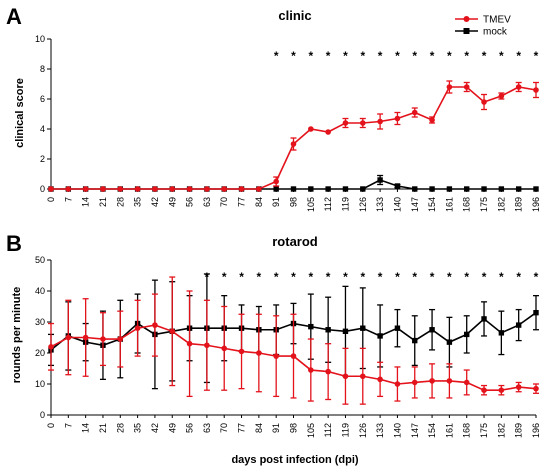 The width and height of the screenshot is (550, 473). Describe the element at coordinates (40, 322) in the screenshot. I see `rotarod-y-tick-label: 30` at that location.